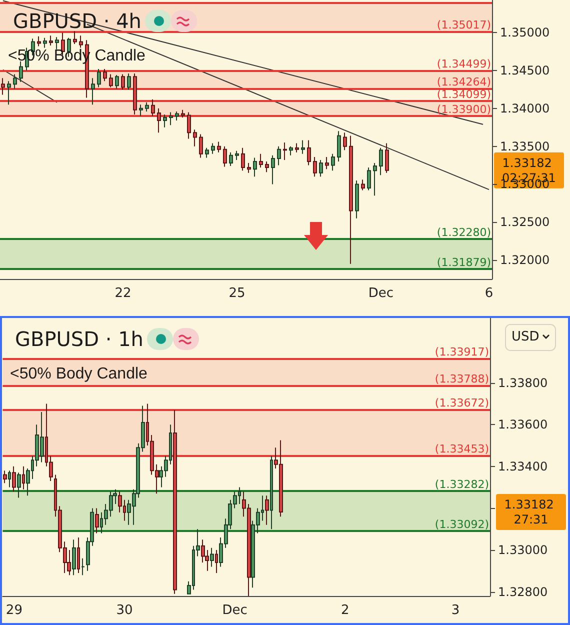 The width and height of the screenshot is (570, 625). I want to click on ref-line-label: (1.33917), so click(461, 351).